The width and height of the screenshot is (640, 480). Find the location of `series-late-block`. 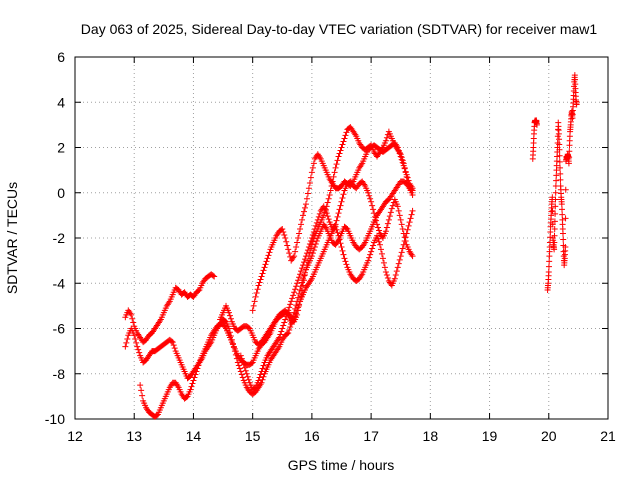

series-late-block is located at coordinates (554, 183).